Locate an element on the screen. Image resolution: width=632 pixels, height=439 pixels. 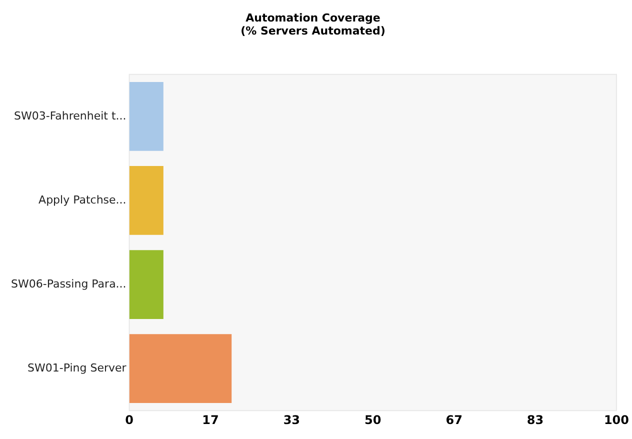
x-tick-label: 67 is located at coordinates (454, 419).